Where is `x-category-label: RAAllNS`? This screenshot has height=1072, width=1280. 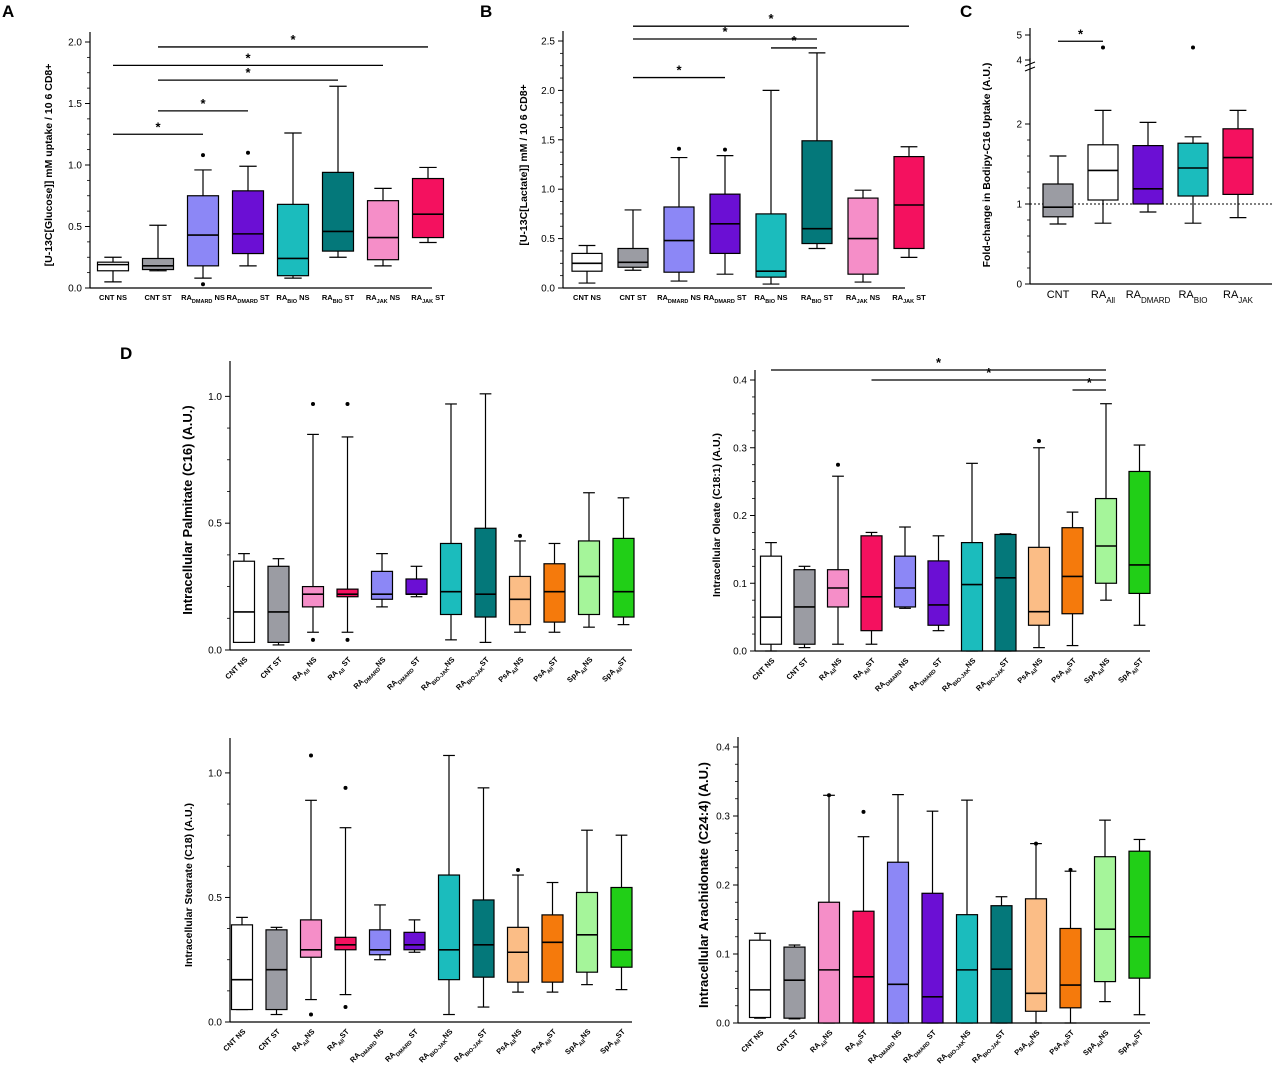
x-category-label: RAAllNS is located at coordinates (822, 1042).